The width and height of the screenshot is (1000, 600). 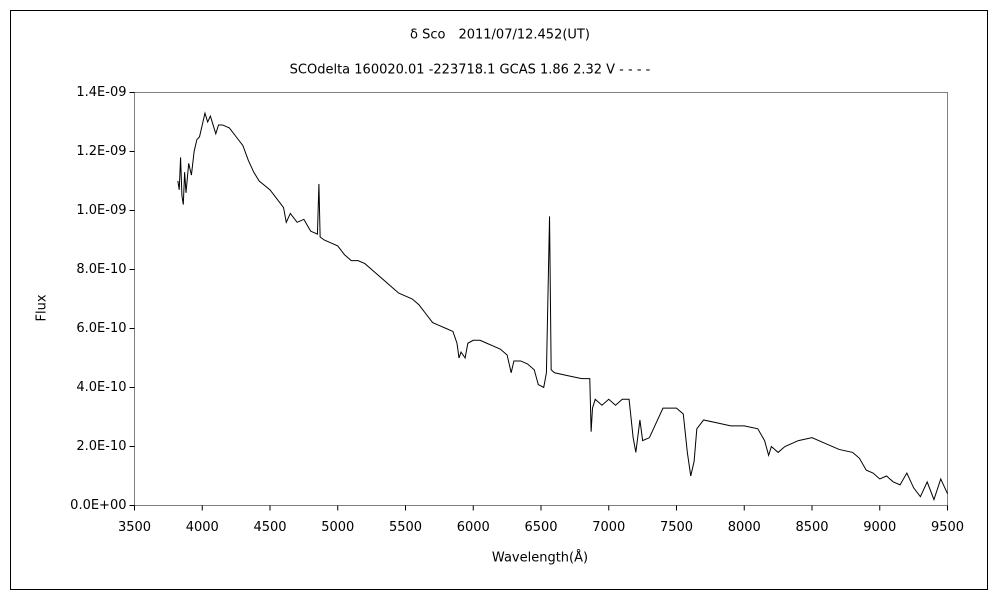 What do you see at coordinates (101, 446) in the screenshot?
I see `y-tick-label: 2.0E-10` at bounding box center [101, 446].